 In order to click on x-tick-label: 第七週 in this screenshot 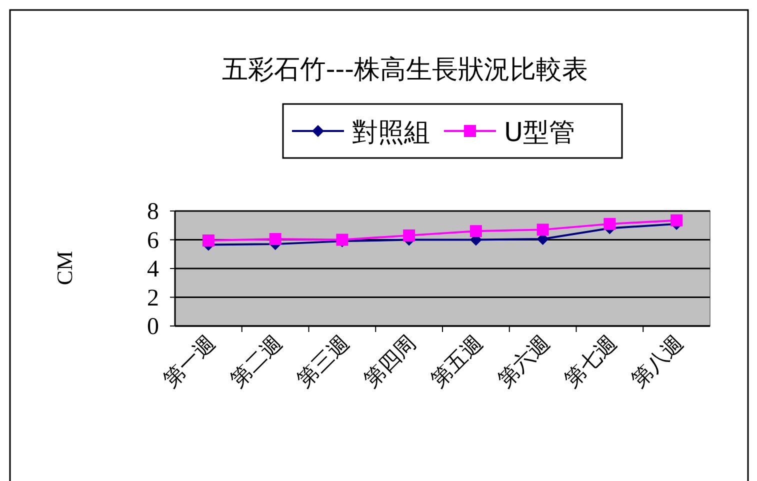, I will do `click(591, 361)`.